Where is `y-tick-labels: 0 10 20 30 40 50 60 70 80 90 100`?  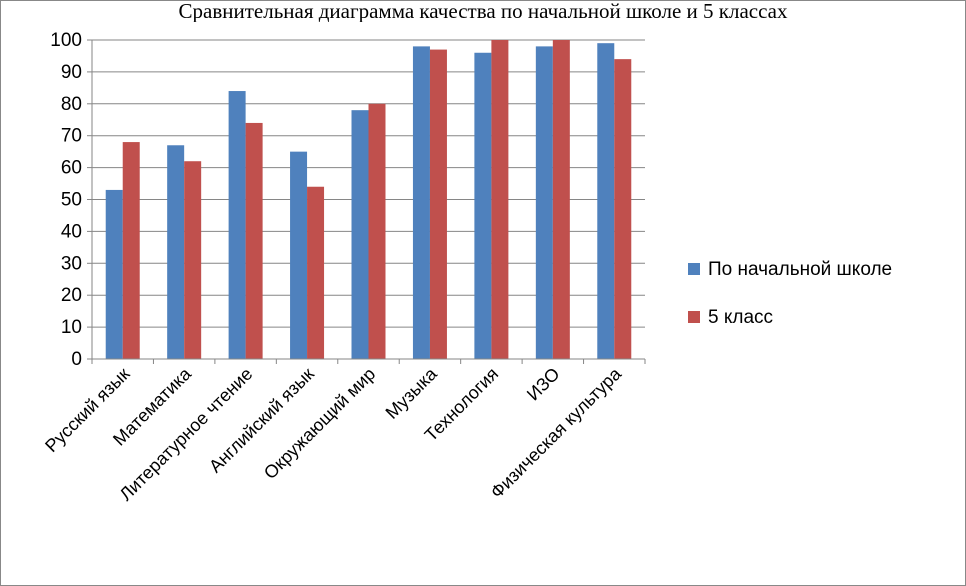
y-tick-labels: 0 10 20 30 40 50 60 70 80 90 100 is located at coordinates (66, 200).